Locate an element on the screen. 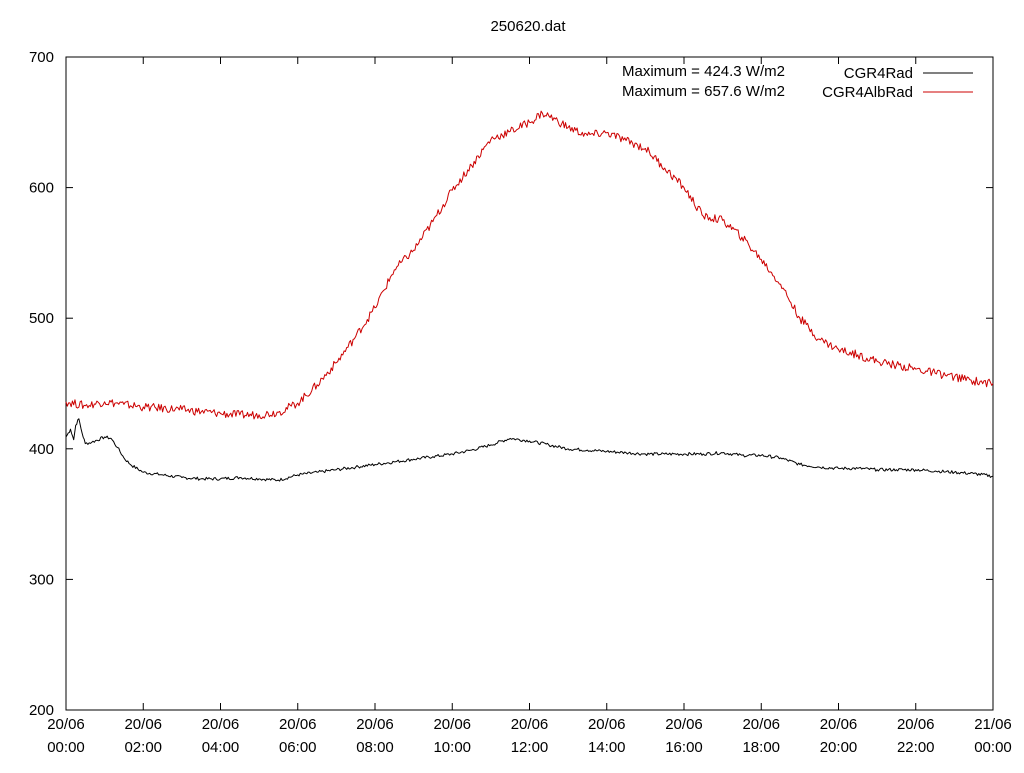  x-tick-label-time: 20:00 is located at coordinates (839, 747).